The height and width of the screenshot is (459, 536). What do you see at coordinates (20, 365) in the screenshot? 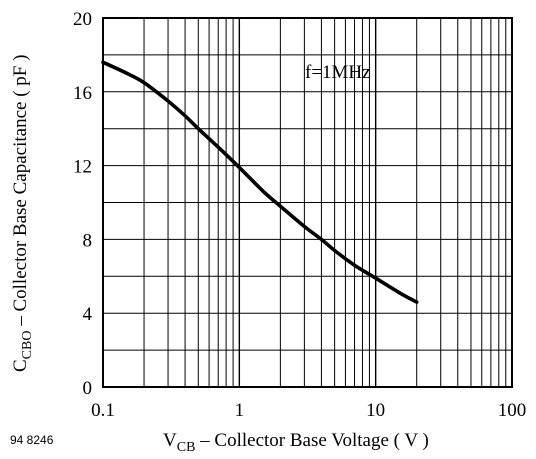
I see `y-axis-label-main: C` at bounding box center [20, 365].